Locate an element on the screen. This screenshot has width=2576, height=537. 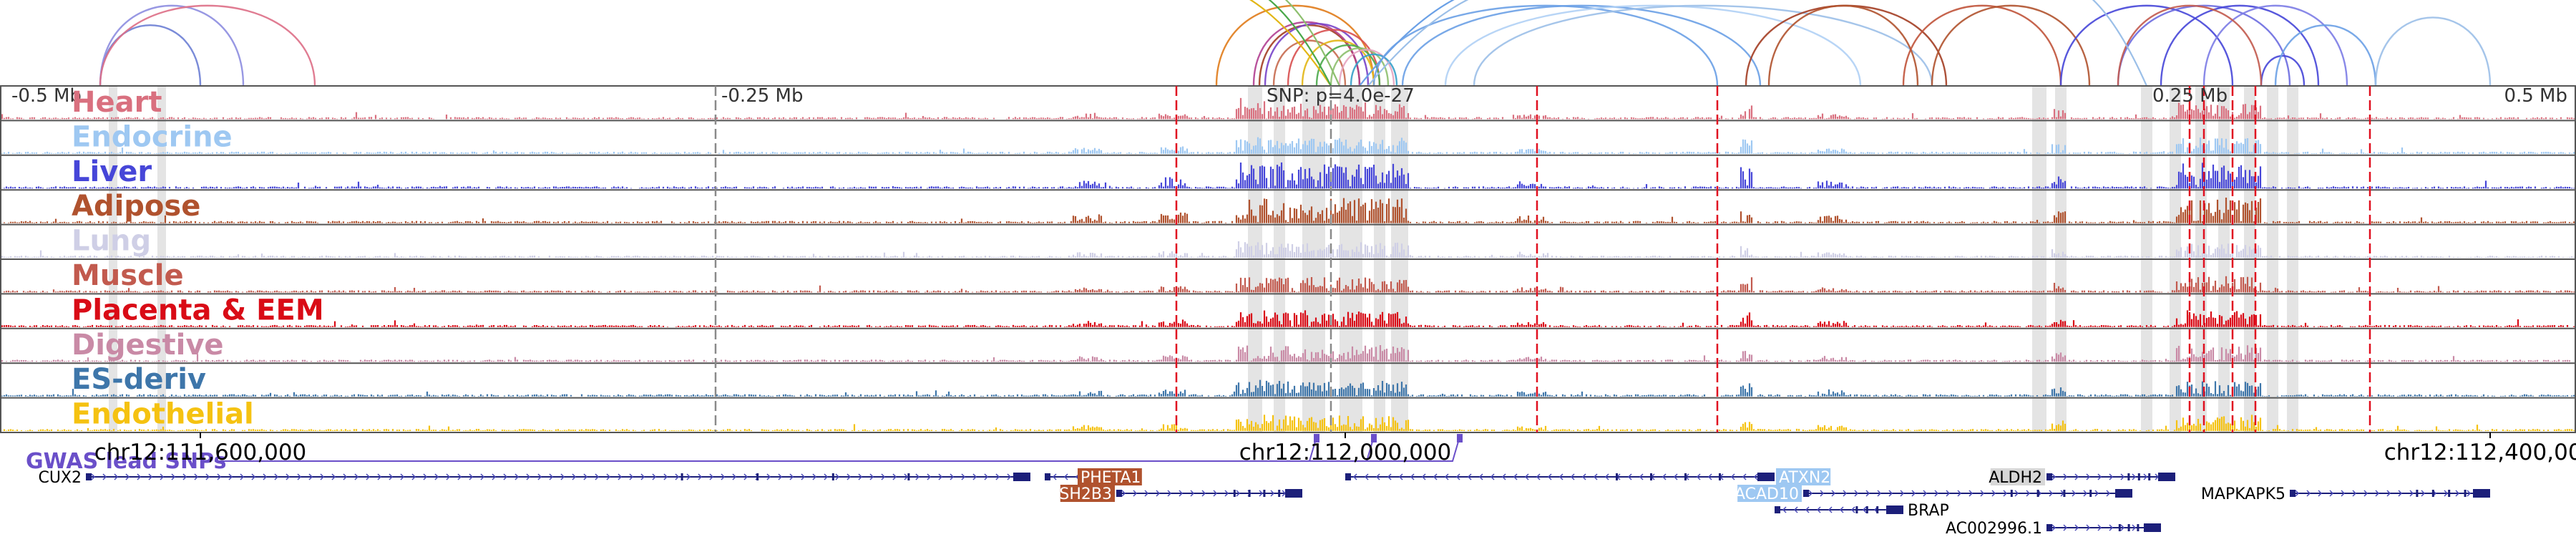
track-placenta-eem is located at coordinates (1288, 310).